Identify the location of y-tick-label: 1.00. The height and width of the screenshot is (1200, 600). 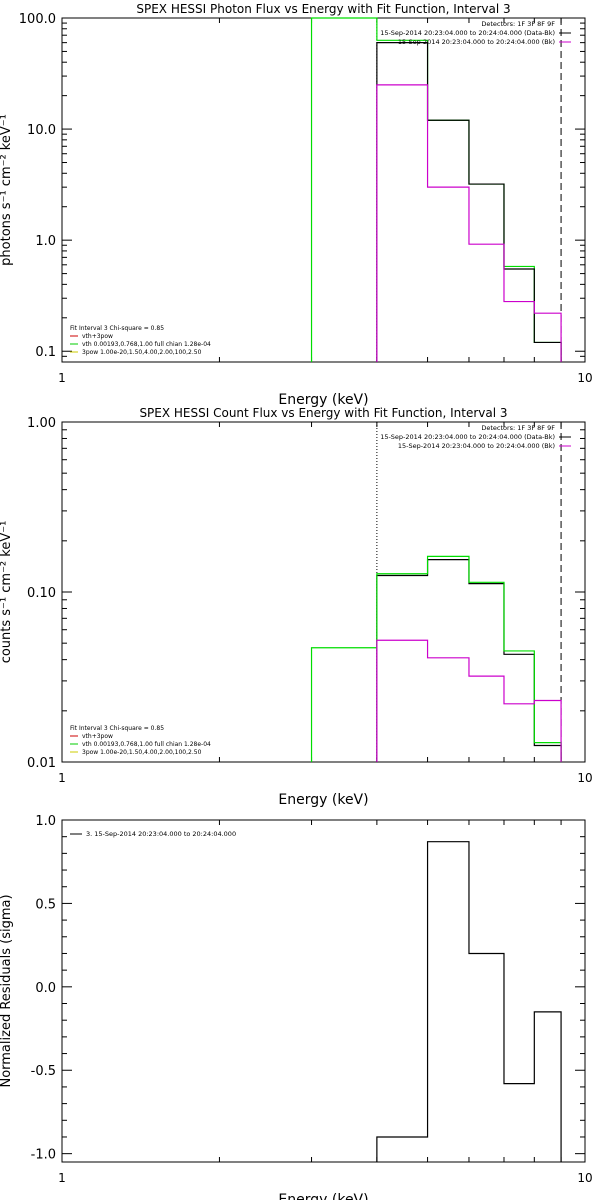
(41, 423).